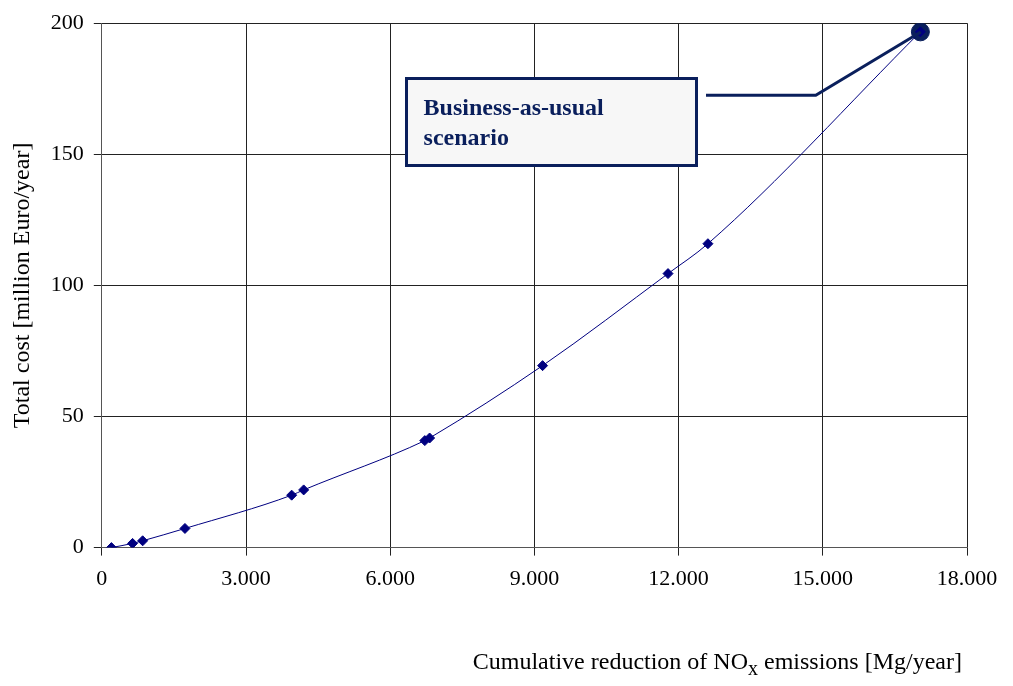  Describe the element at coordinates (102, 577) in the screenshot. I see `x-tick-label: 0` at that location.